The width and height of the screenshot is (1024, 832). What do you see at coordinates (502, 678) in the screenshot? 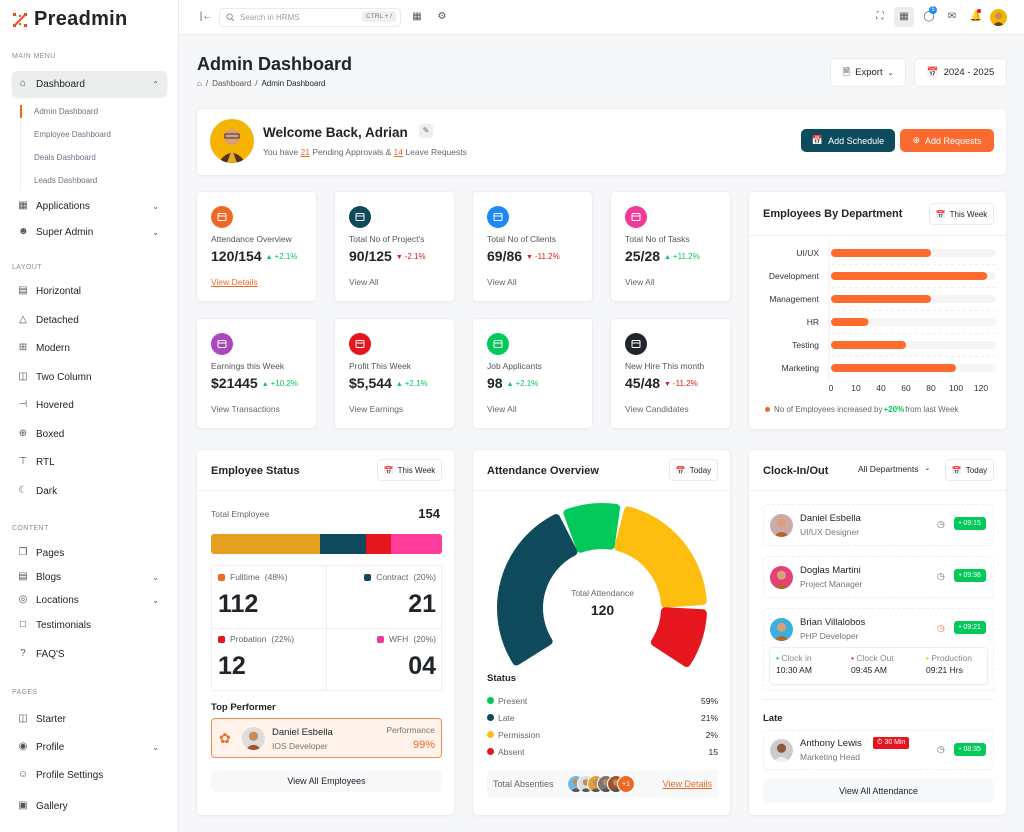
I see `status-label: Status` at bounding box center [502, 678].